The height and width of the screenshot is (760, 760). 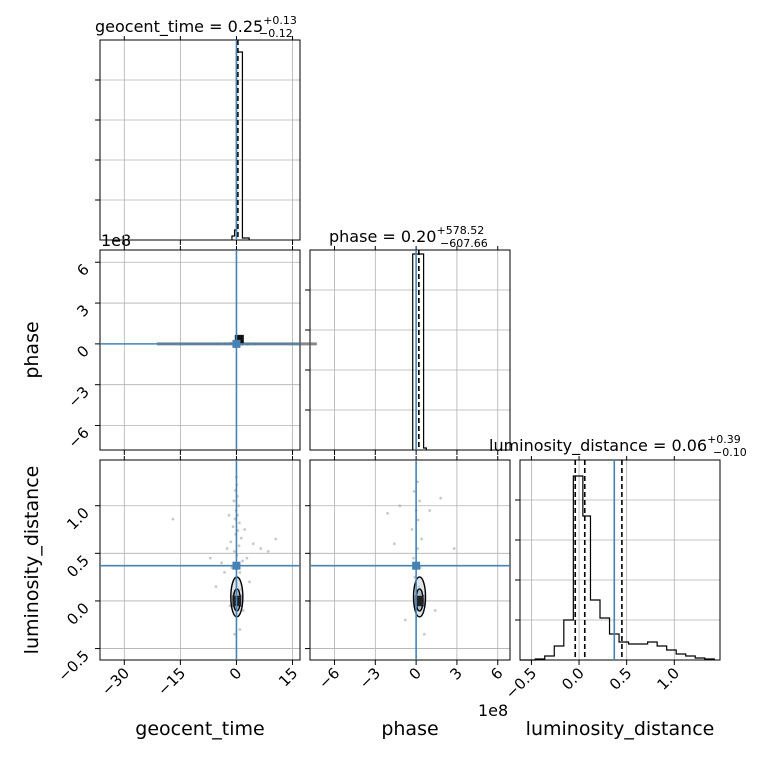 I want to click on phase-vs-geocent-time-density-core, so click(x=239, y=339).